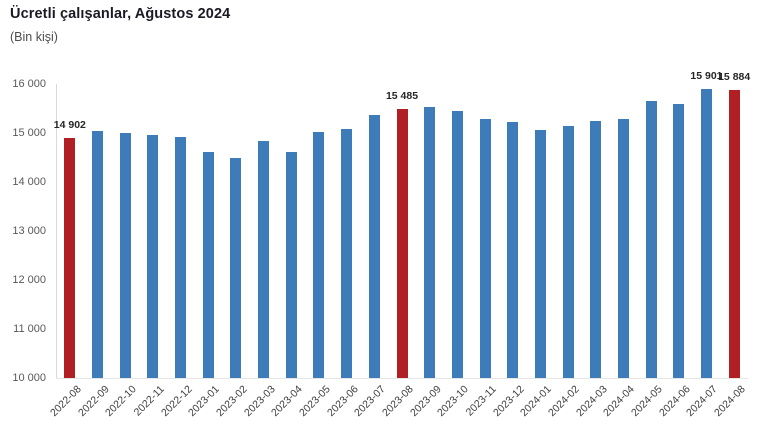 The height and width of the screenshot is (442, 760). Describe the element at coordinates (29, 182) in the screenshot. I see `y-tick-label: 14 000` at that location.